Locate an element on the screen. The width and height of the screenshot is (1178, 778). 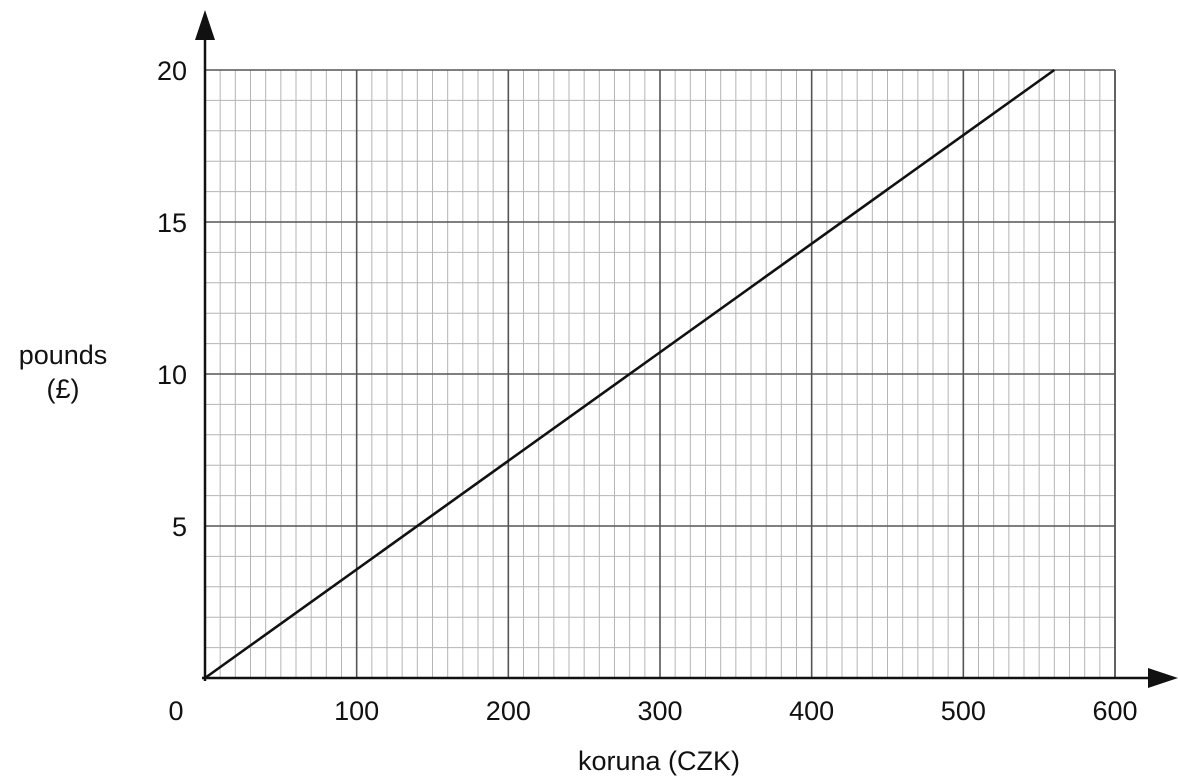
y-tick-label: 10 is located at coordinates (172, 375).